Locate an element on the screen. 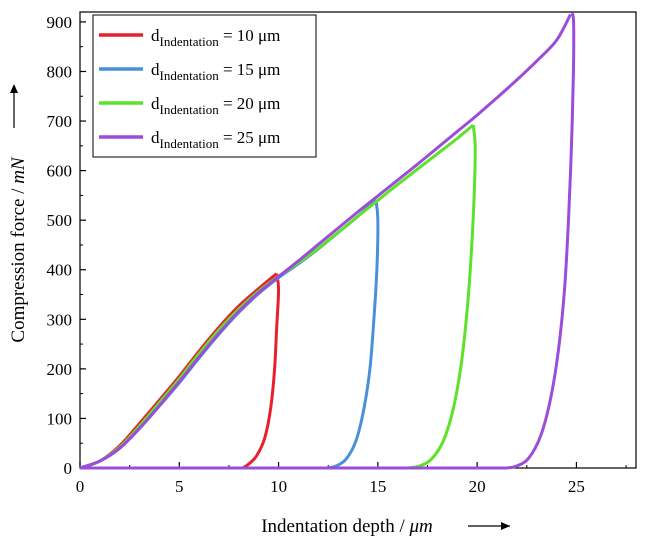 Image resolution: width=661 pixels, height=541 pixels. y-tick-label: 500 is located at coordinates (60, 220).